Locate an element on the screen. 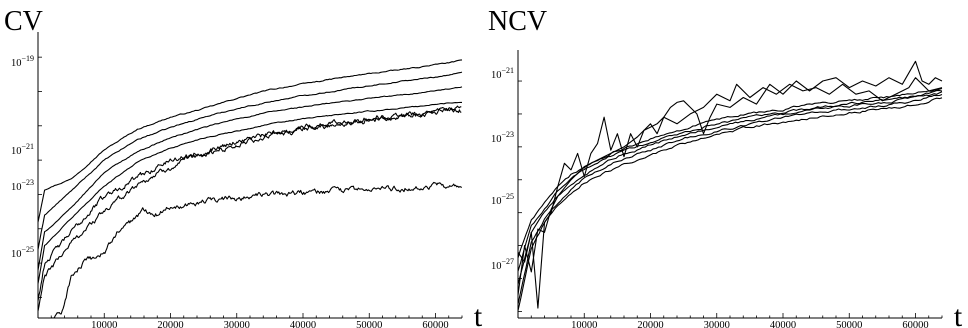  chart-title: CV is located at coordinates (23, 21).